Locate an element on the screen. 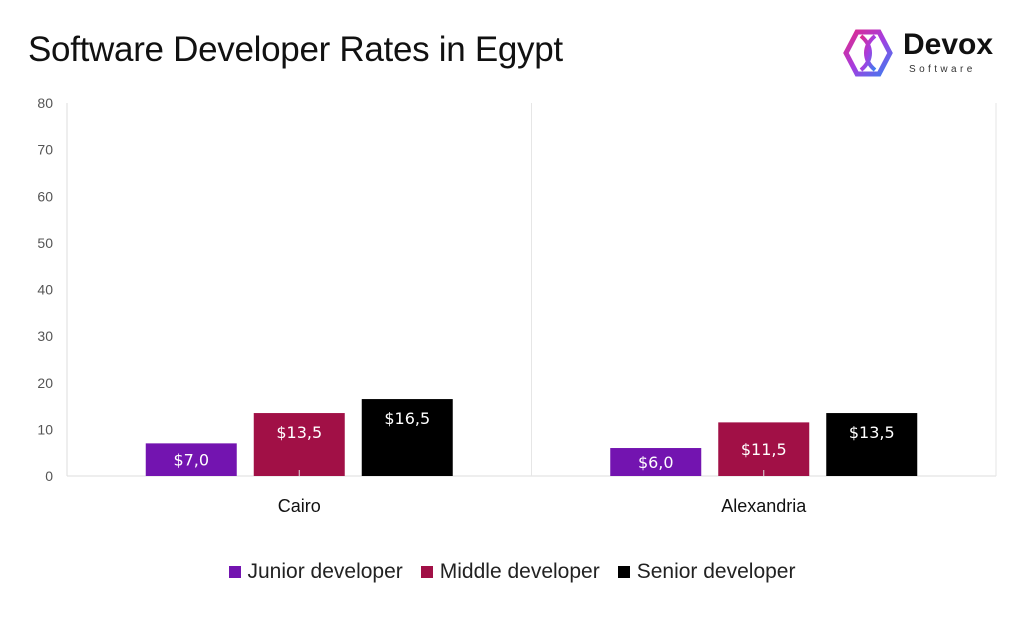 The width and height of the screenshot is (1024, 618). logo-wordmark: Devox is located at coordinates (948, 44).